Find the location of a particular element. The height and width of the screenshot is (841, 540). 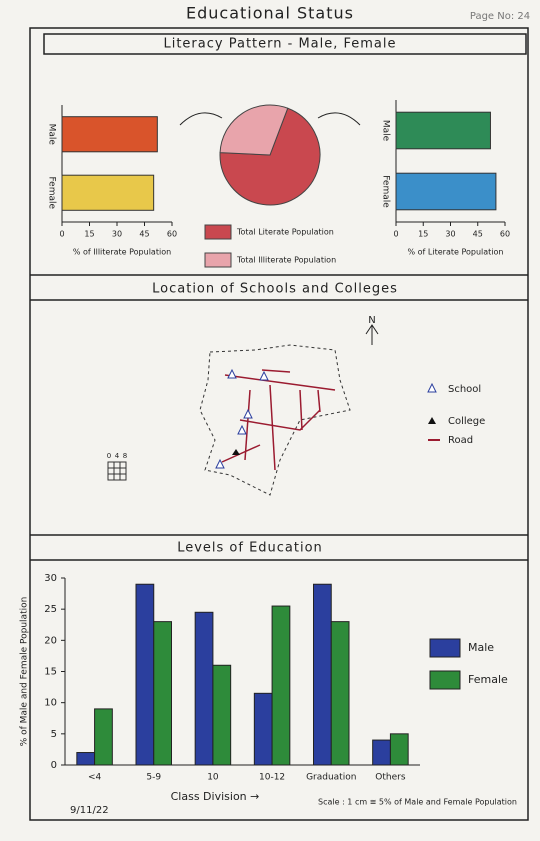

x-tick-label: <4 is located at coordinates (95, 778).